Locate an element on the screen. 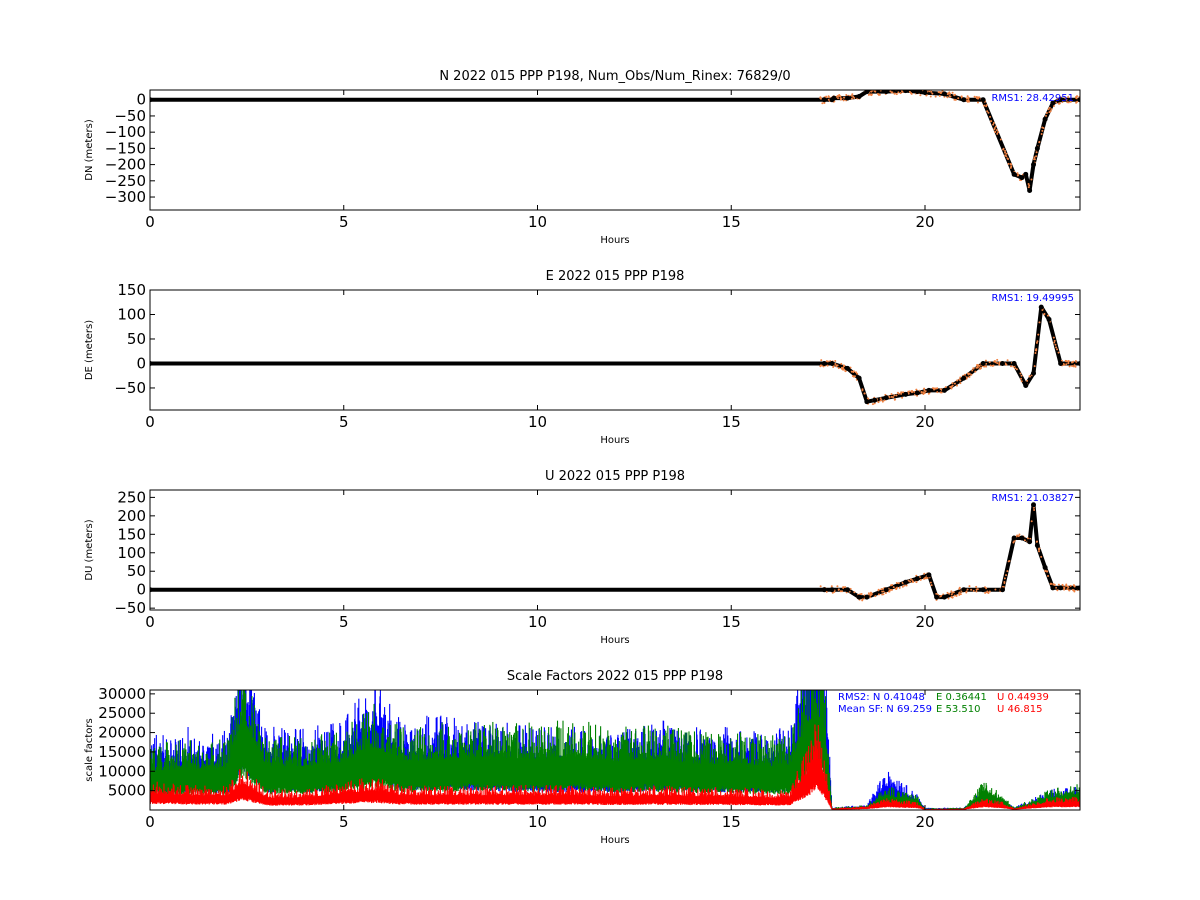 This screenshot has width=1200, height=900. plot-frame is located at coordinates (615, 350).